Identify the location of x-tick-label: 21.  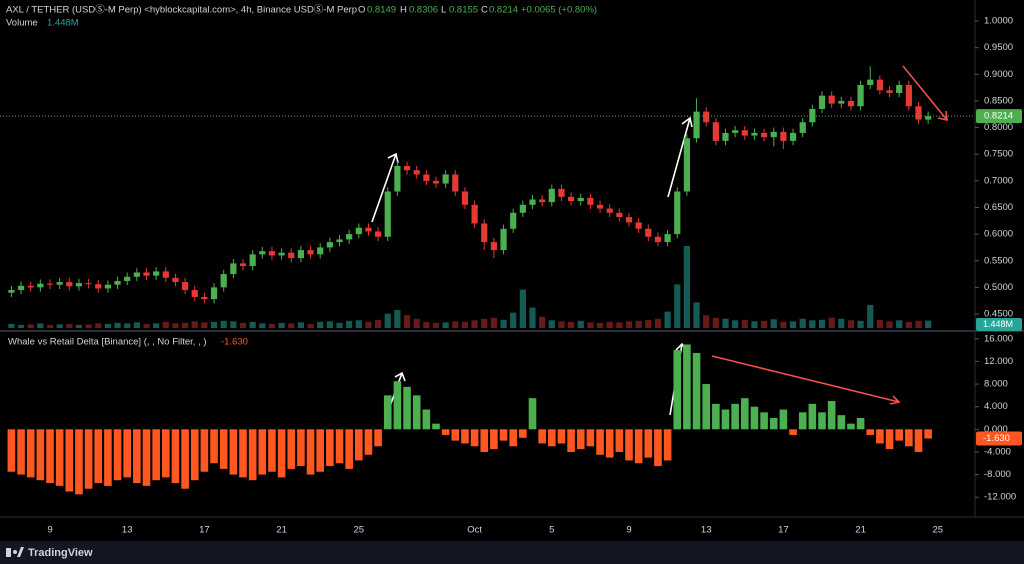
(281, 530).